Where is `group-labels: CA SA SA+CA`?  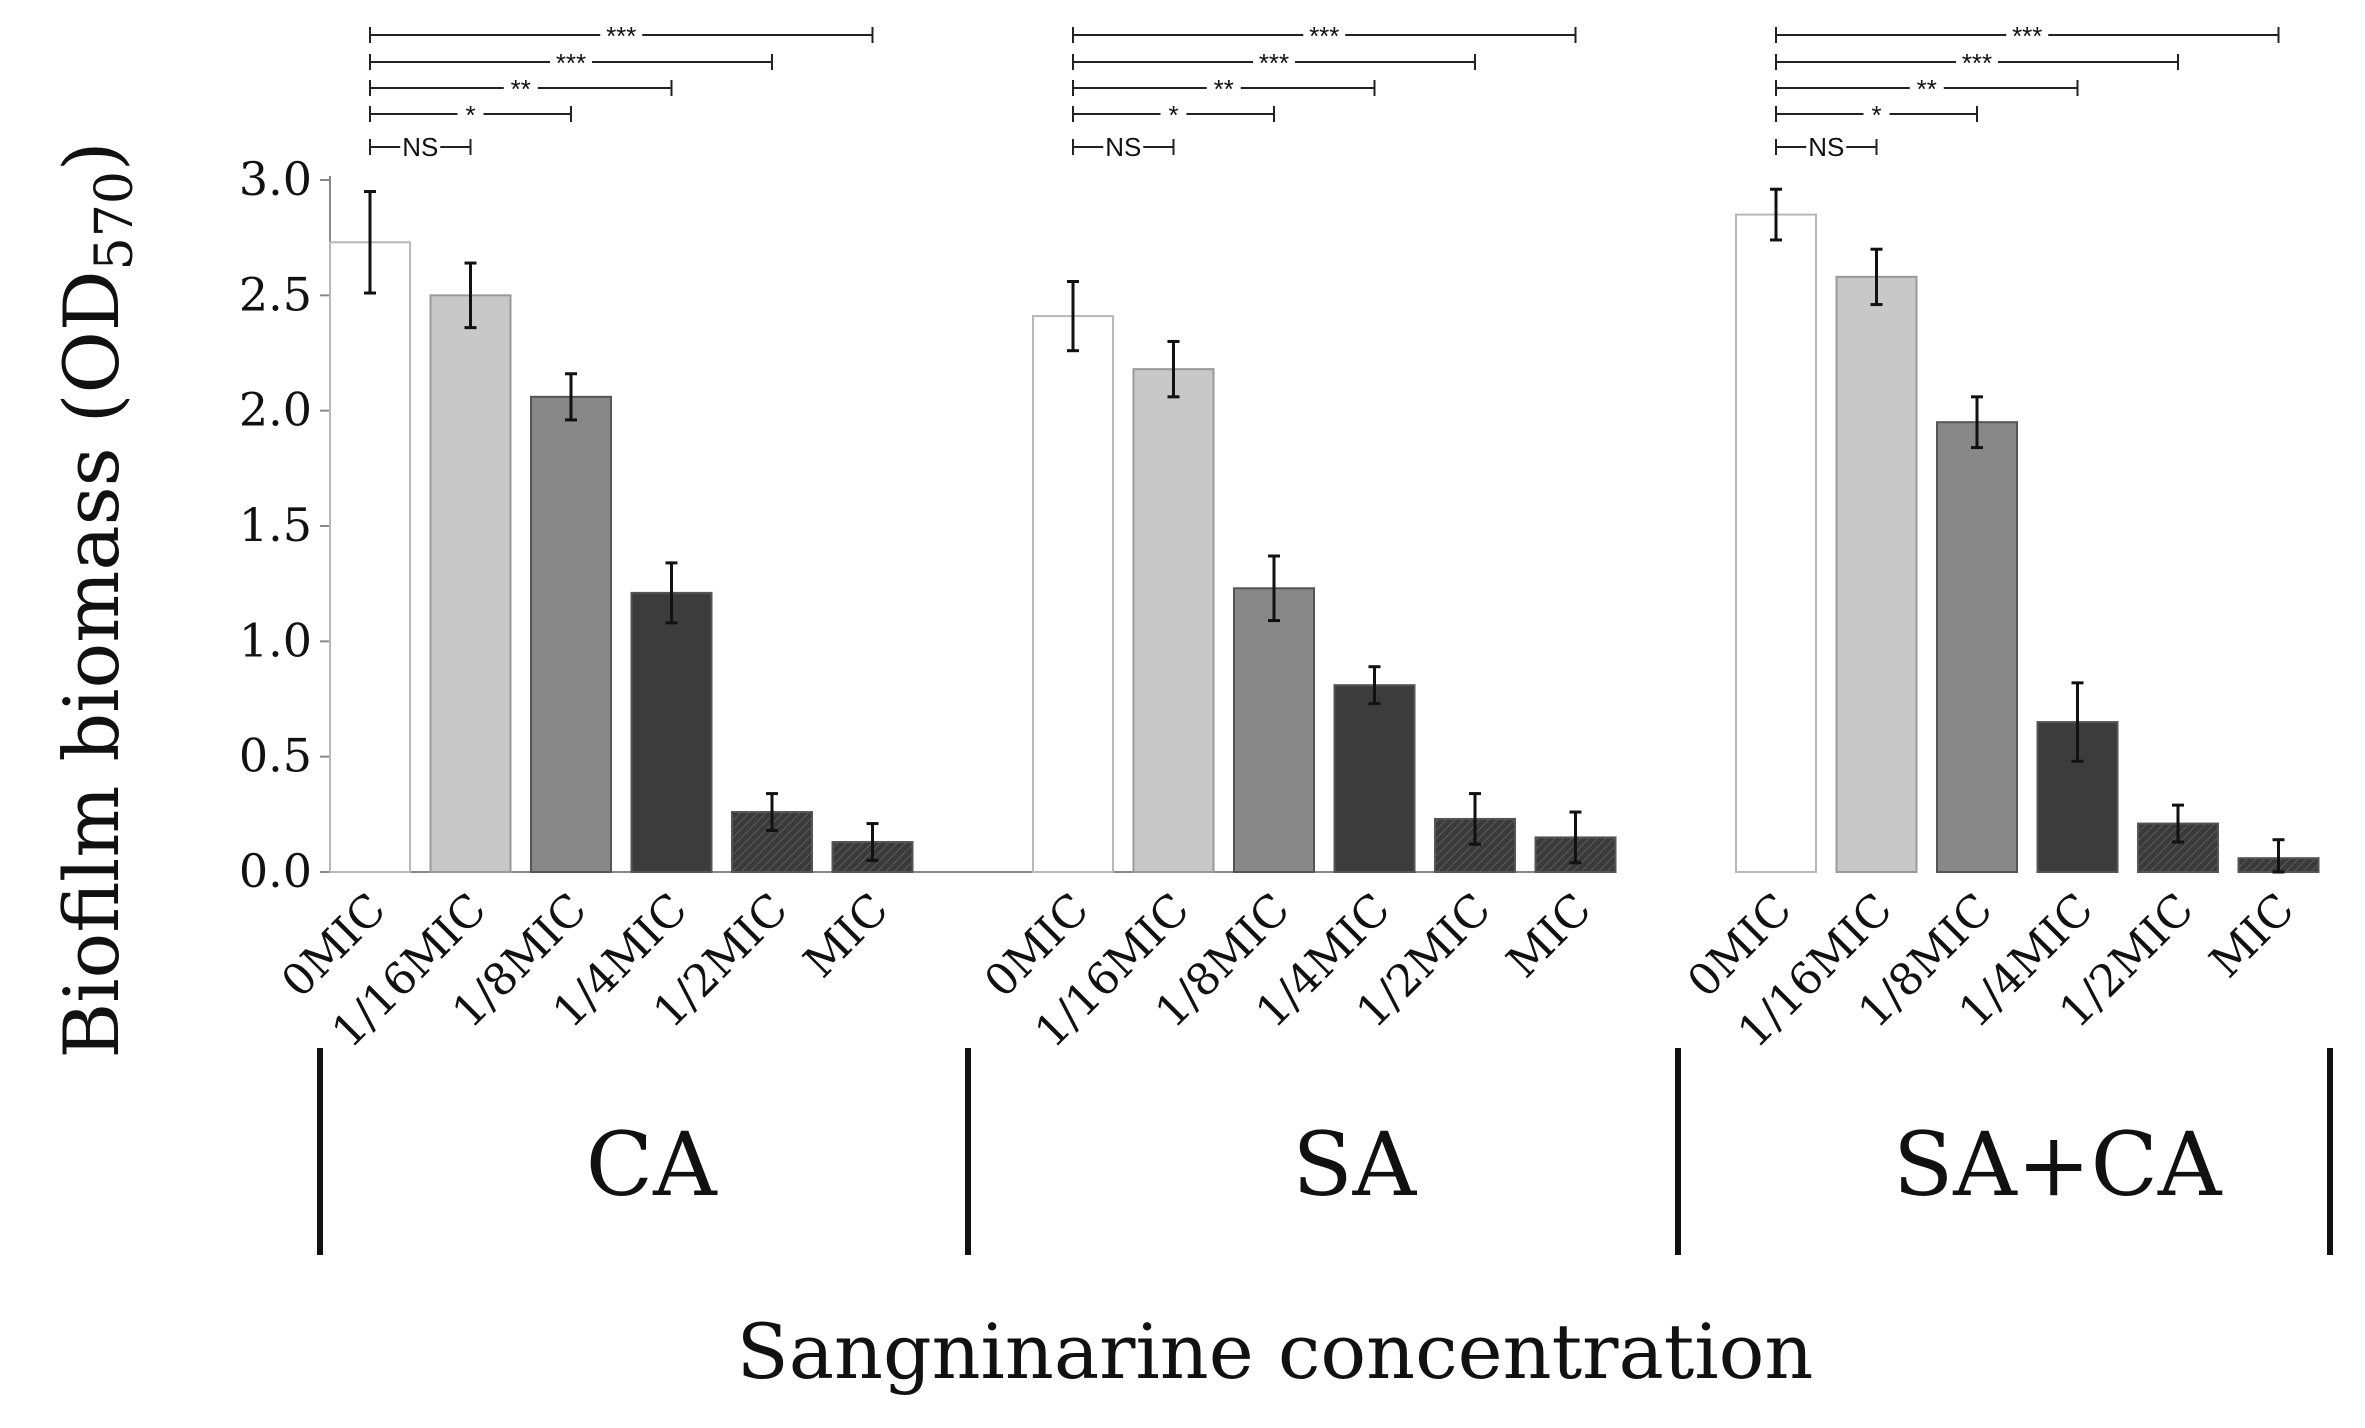
group-labels: CA SA SA+CA is located at coordinates (1325, 1151).